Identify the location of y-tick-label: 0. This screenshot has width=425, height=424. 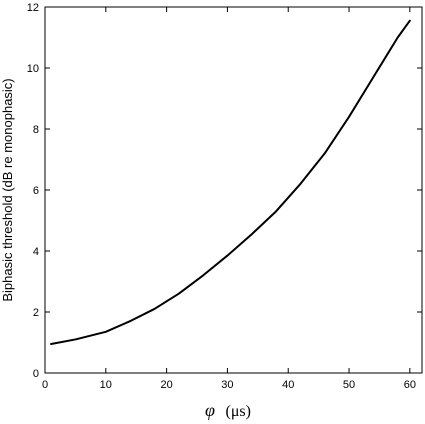
(36, 374).